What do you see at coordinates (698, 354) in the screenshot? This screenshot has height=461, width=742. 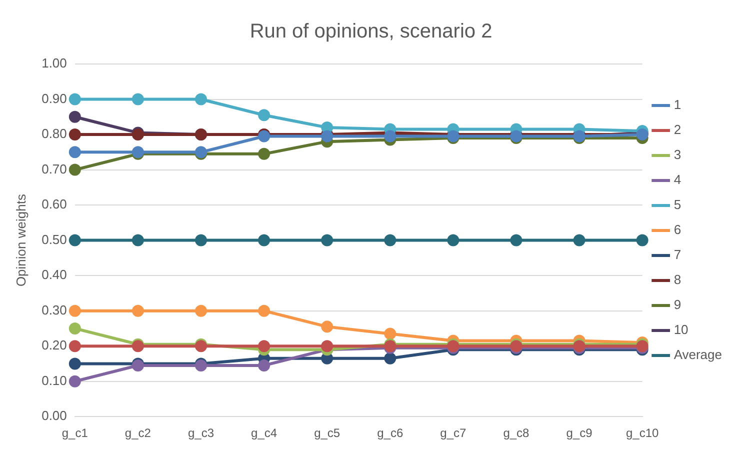 I see `legend-label: Average` at bounding box center [698, 354].